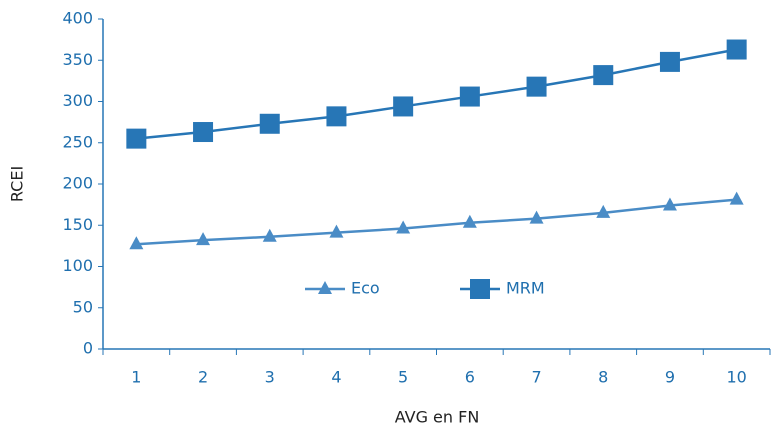 Image resolution: width=771 pixels, height=435 pixels. Describe the element at coordinates (83, 306) in the screenshot. I see `y-tick-label: 50` at that location.